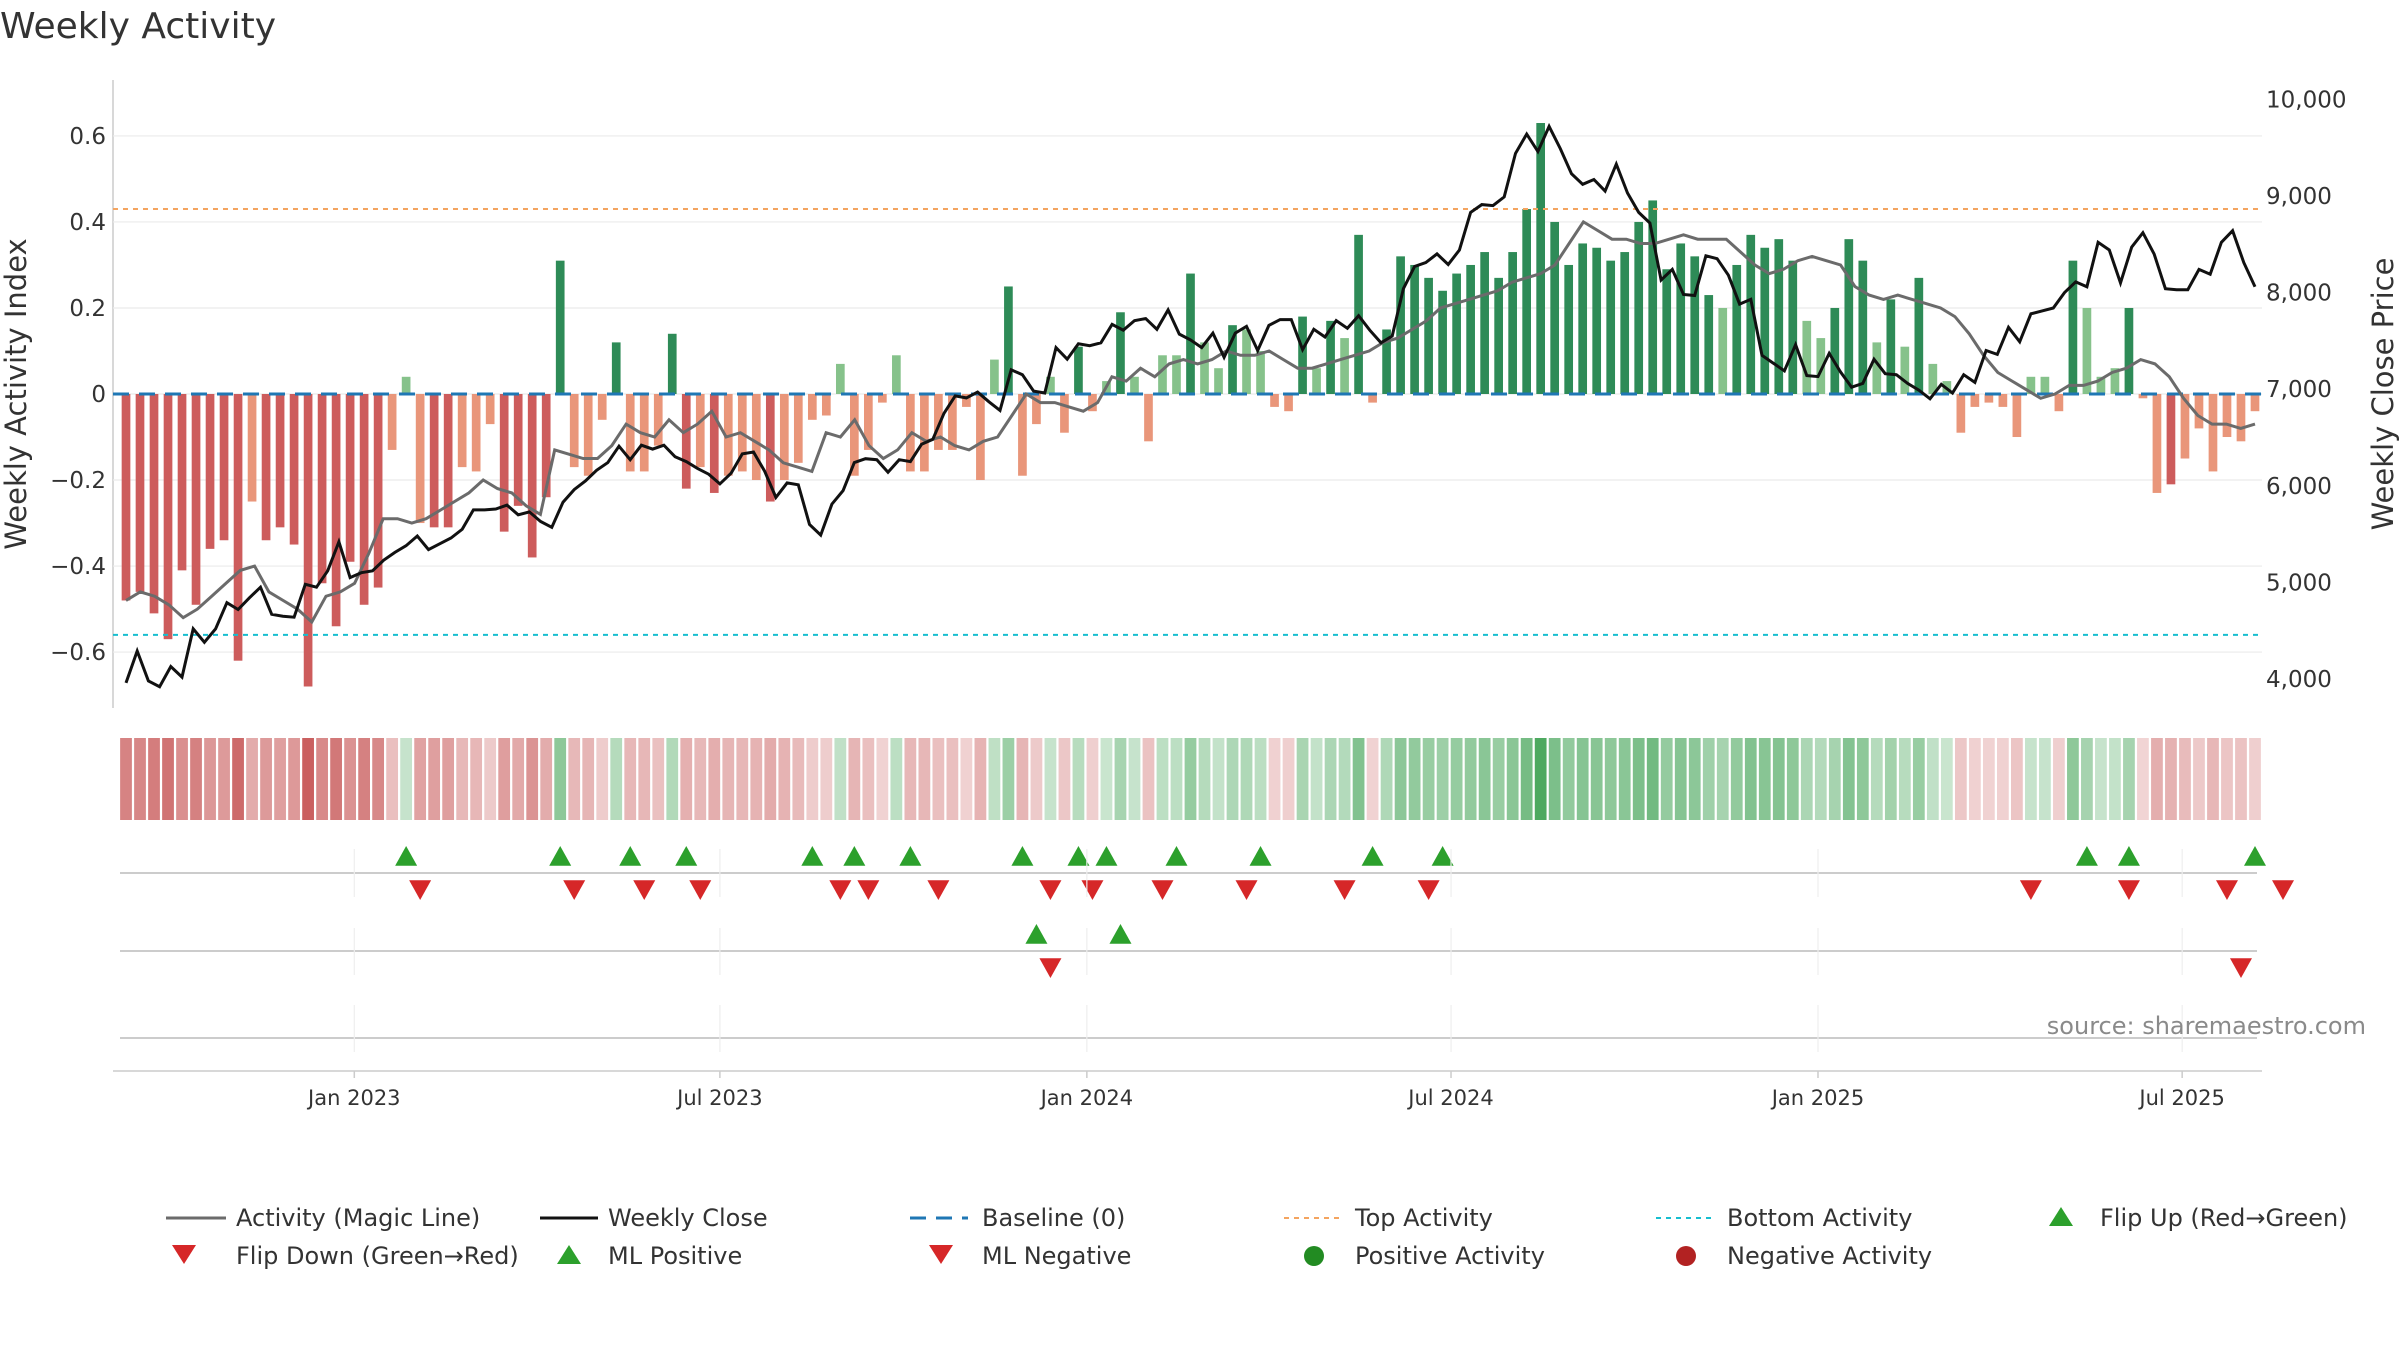 This screenshot has width=2400, height=1350. What do you see at coordinates (345, 1256) in the screenshot?
I see `legend-item-flip-down: Flip Down (Green→Red)` at bounding box center [345, 1256].